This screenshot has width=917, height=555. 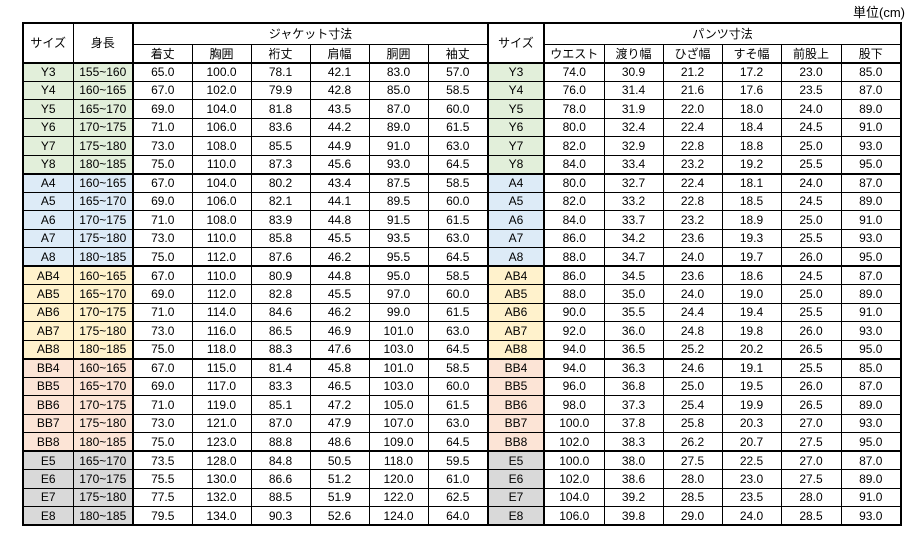 What do you see at coordinates (633, 405) in the screenshot?
I see `pants-value-cell: 37.3` at bounding box center [633, 405].